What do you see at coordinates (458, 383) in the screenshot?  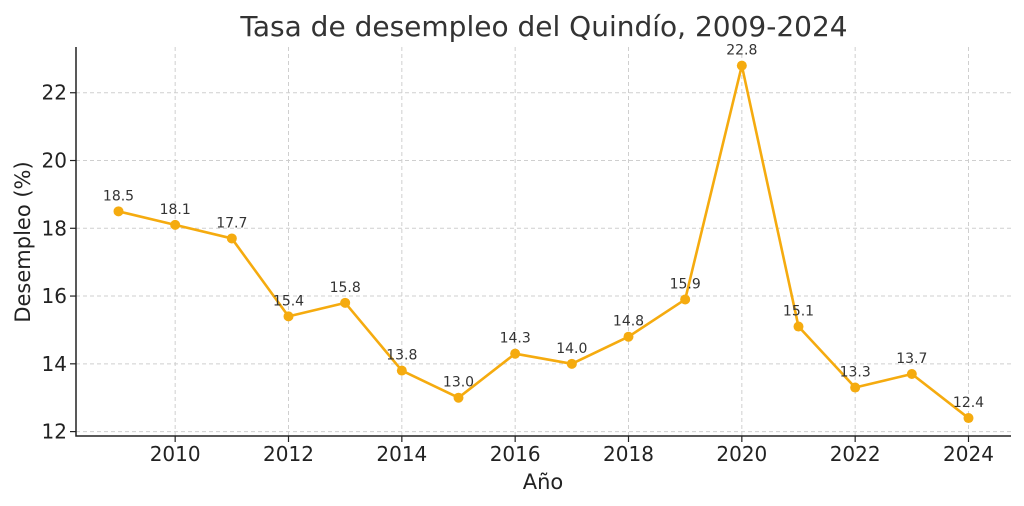 I see `data-label: 13.0` at bounding box center [458, 383].